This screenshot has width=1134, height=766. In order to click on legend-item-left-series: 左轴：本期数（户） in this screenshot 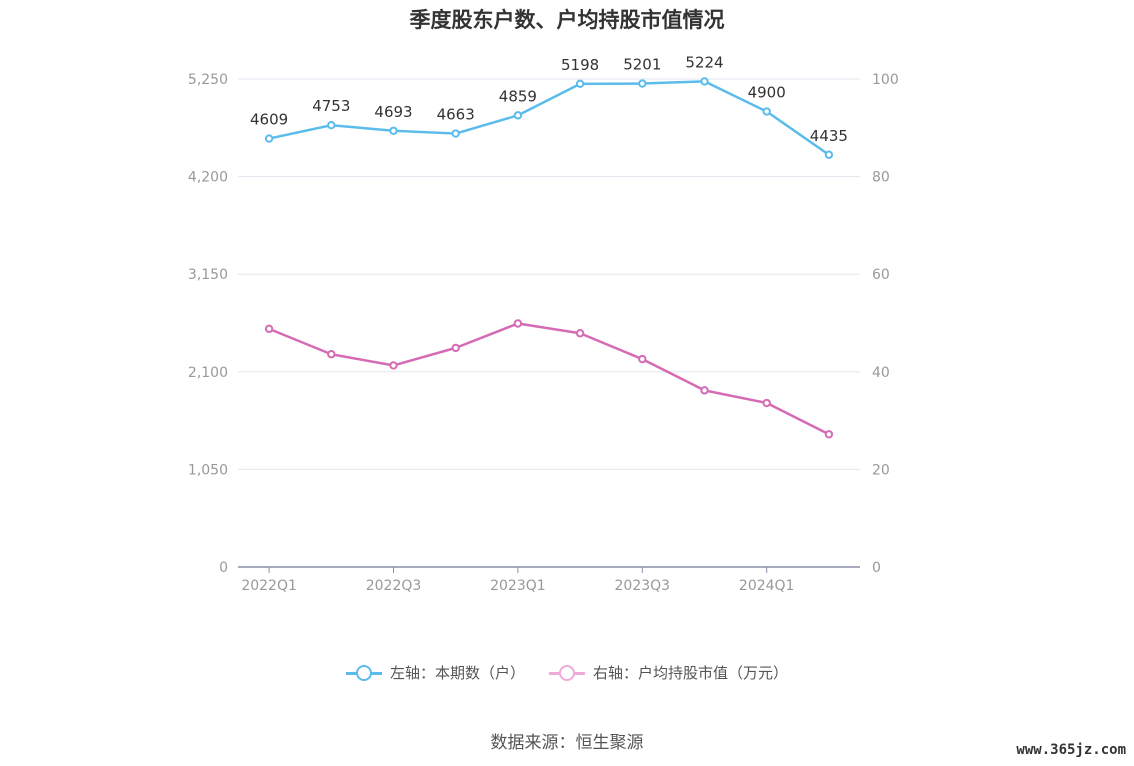, I will do `click(435, 672)`.